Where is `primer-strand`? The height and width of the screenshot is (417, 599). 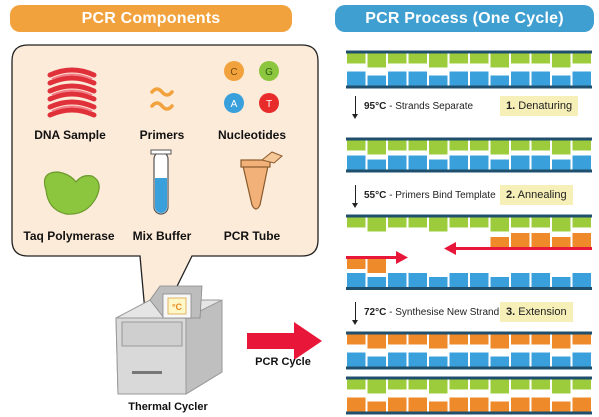
primer-strand is located at coordinates (373, 257).